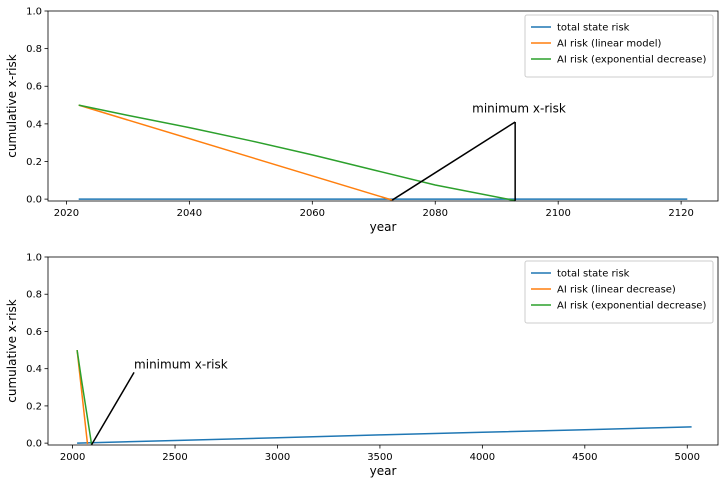 The image size is (723, 487). What do you see at coordinates (66, 213) in the screenshot?
I see `x-tick-label: 2020` at bounding box center [66, 213].